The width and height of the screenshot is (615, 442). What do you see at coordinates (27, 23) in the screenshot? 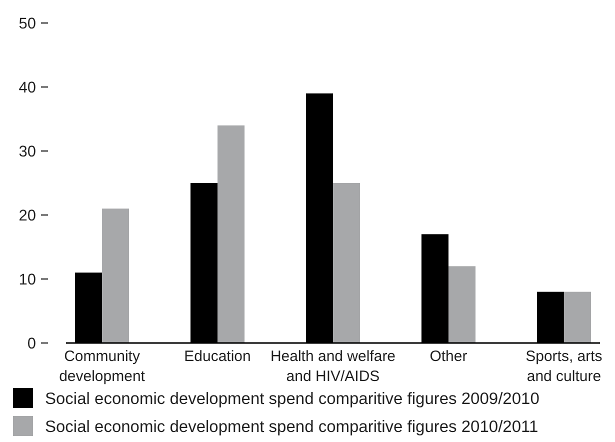
I see `y-tick-label: 50` at bounding box center [27, 23].